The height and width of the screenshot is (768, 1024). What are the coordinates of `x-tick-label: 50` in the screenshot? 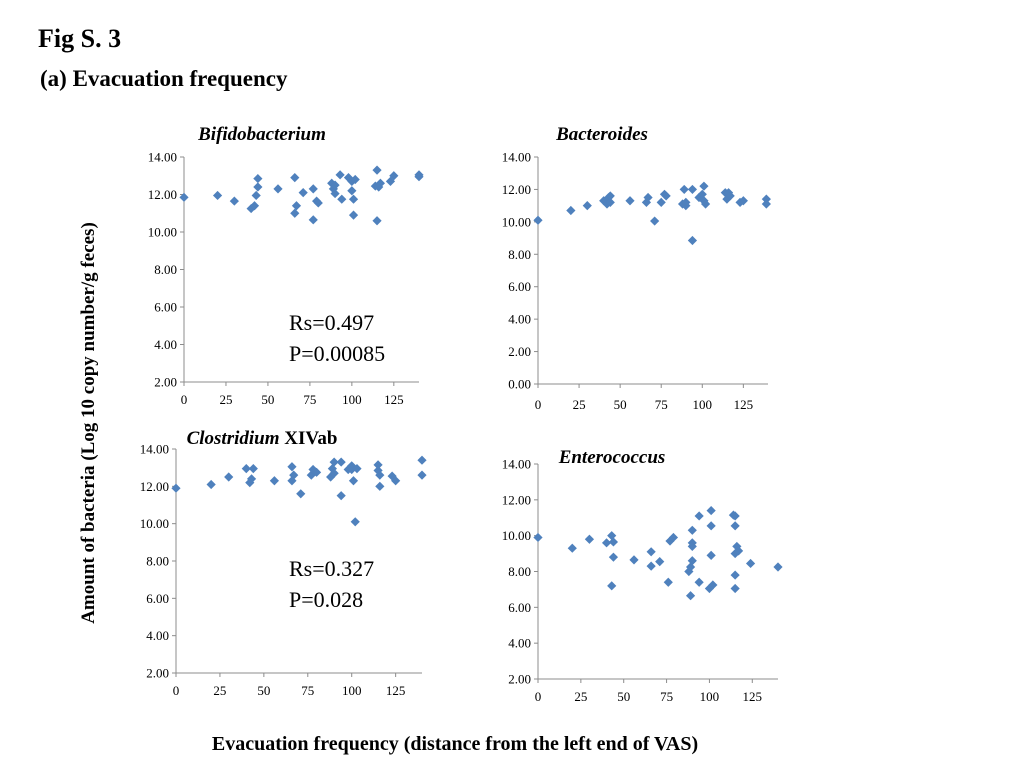 It's located at (623, 696).